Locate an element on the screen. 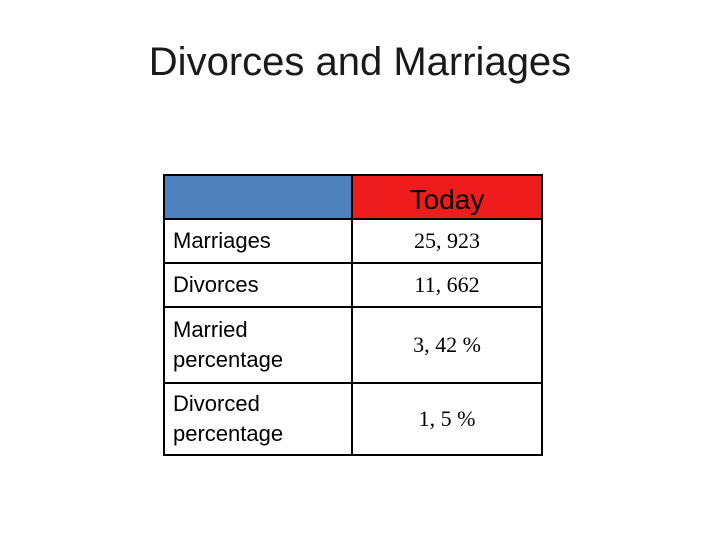  header-corner is located at coordinates (258, 197).